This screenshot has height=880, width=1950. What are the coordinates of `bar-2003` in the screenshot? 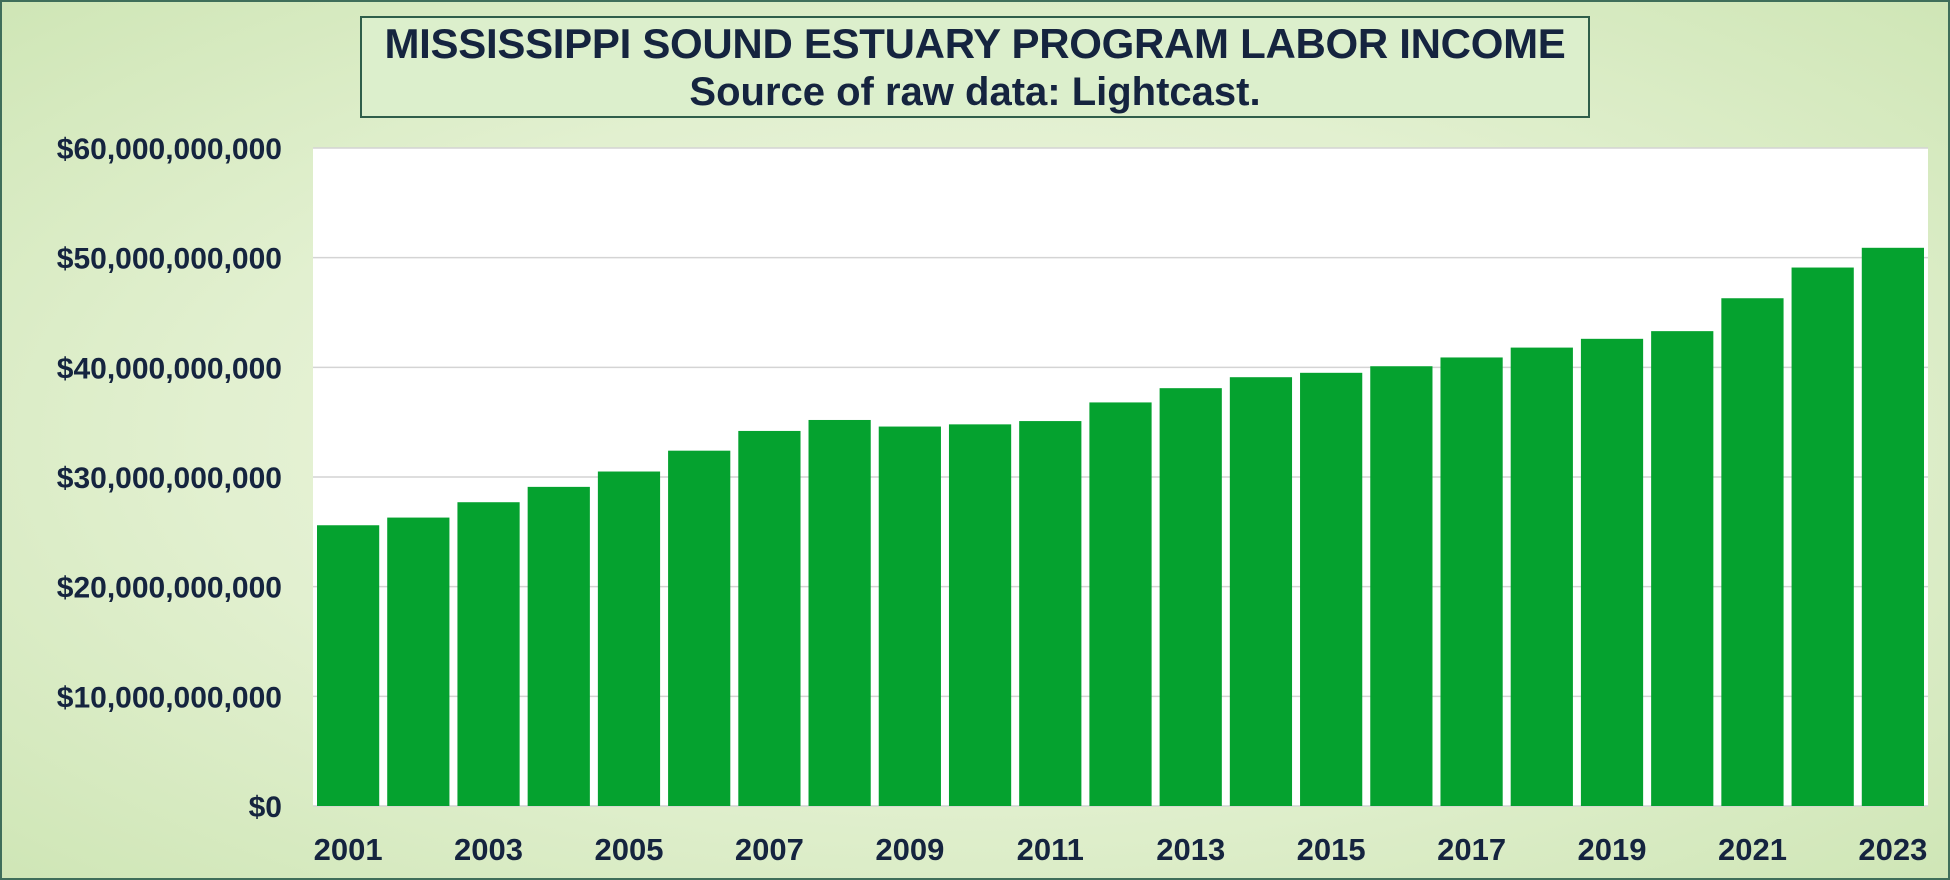 It's located at (488, 654).